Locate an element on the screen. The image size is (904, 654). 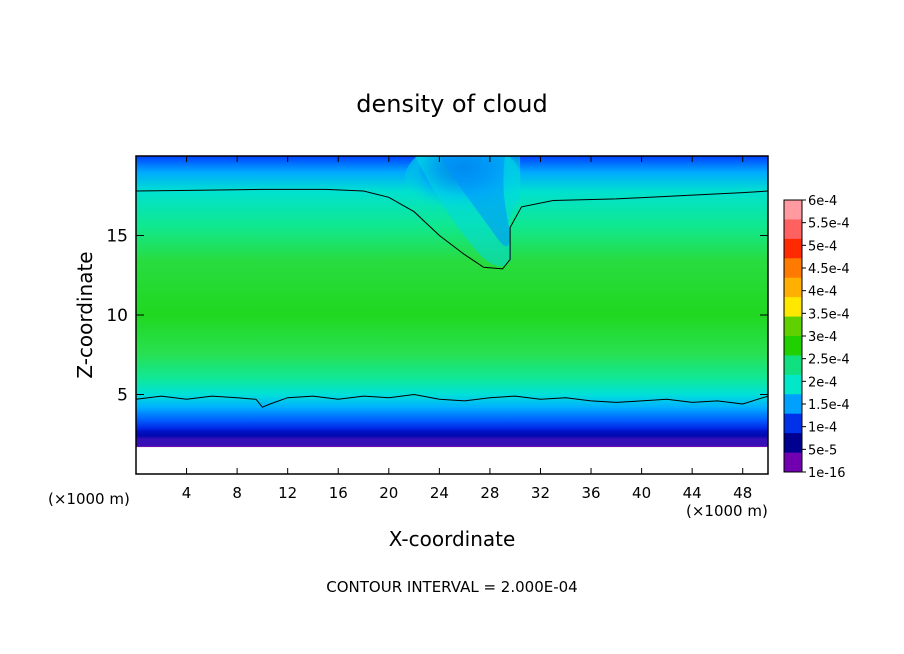
x-tick-label: 20 is located at coordinates (388, 493).